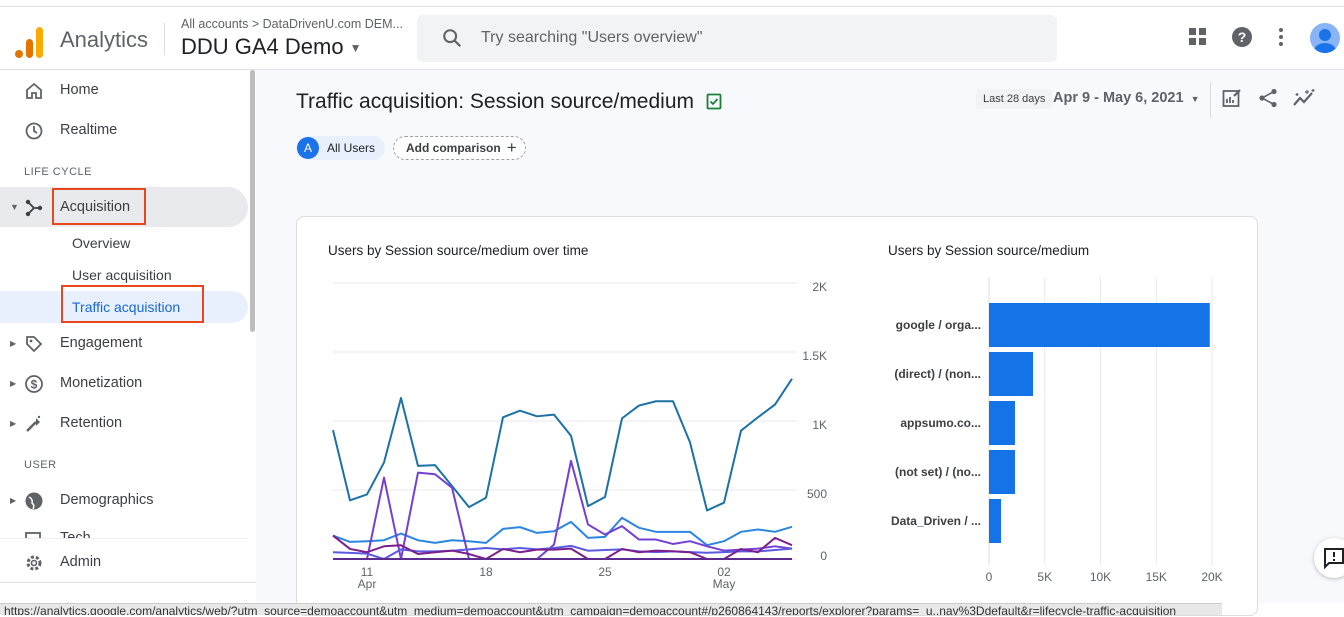  I want to click on add-comparison-button: Add comparison +, so click(459, 148).